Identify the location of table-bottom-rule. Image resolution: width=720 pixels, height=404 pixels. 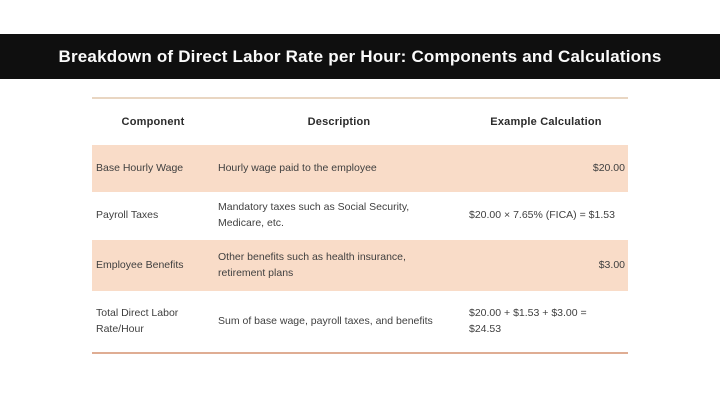
(360, 353).